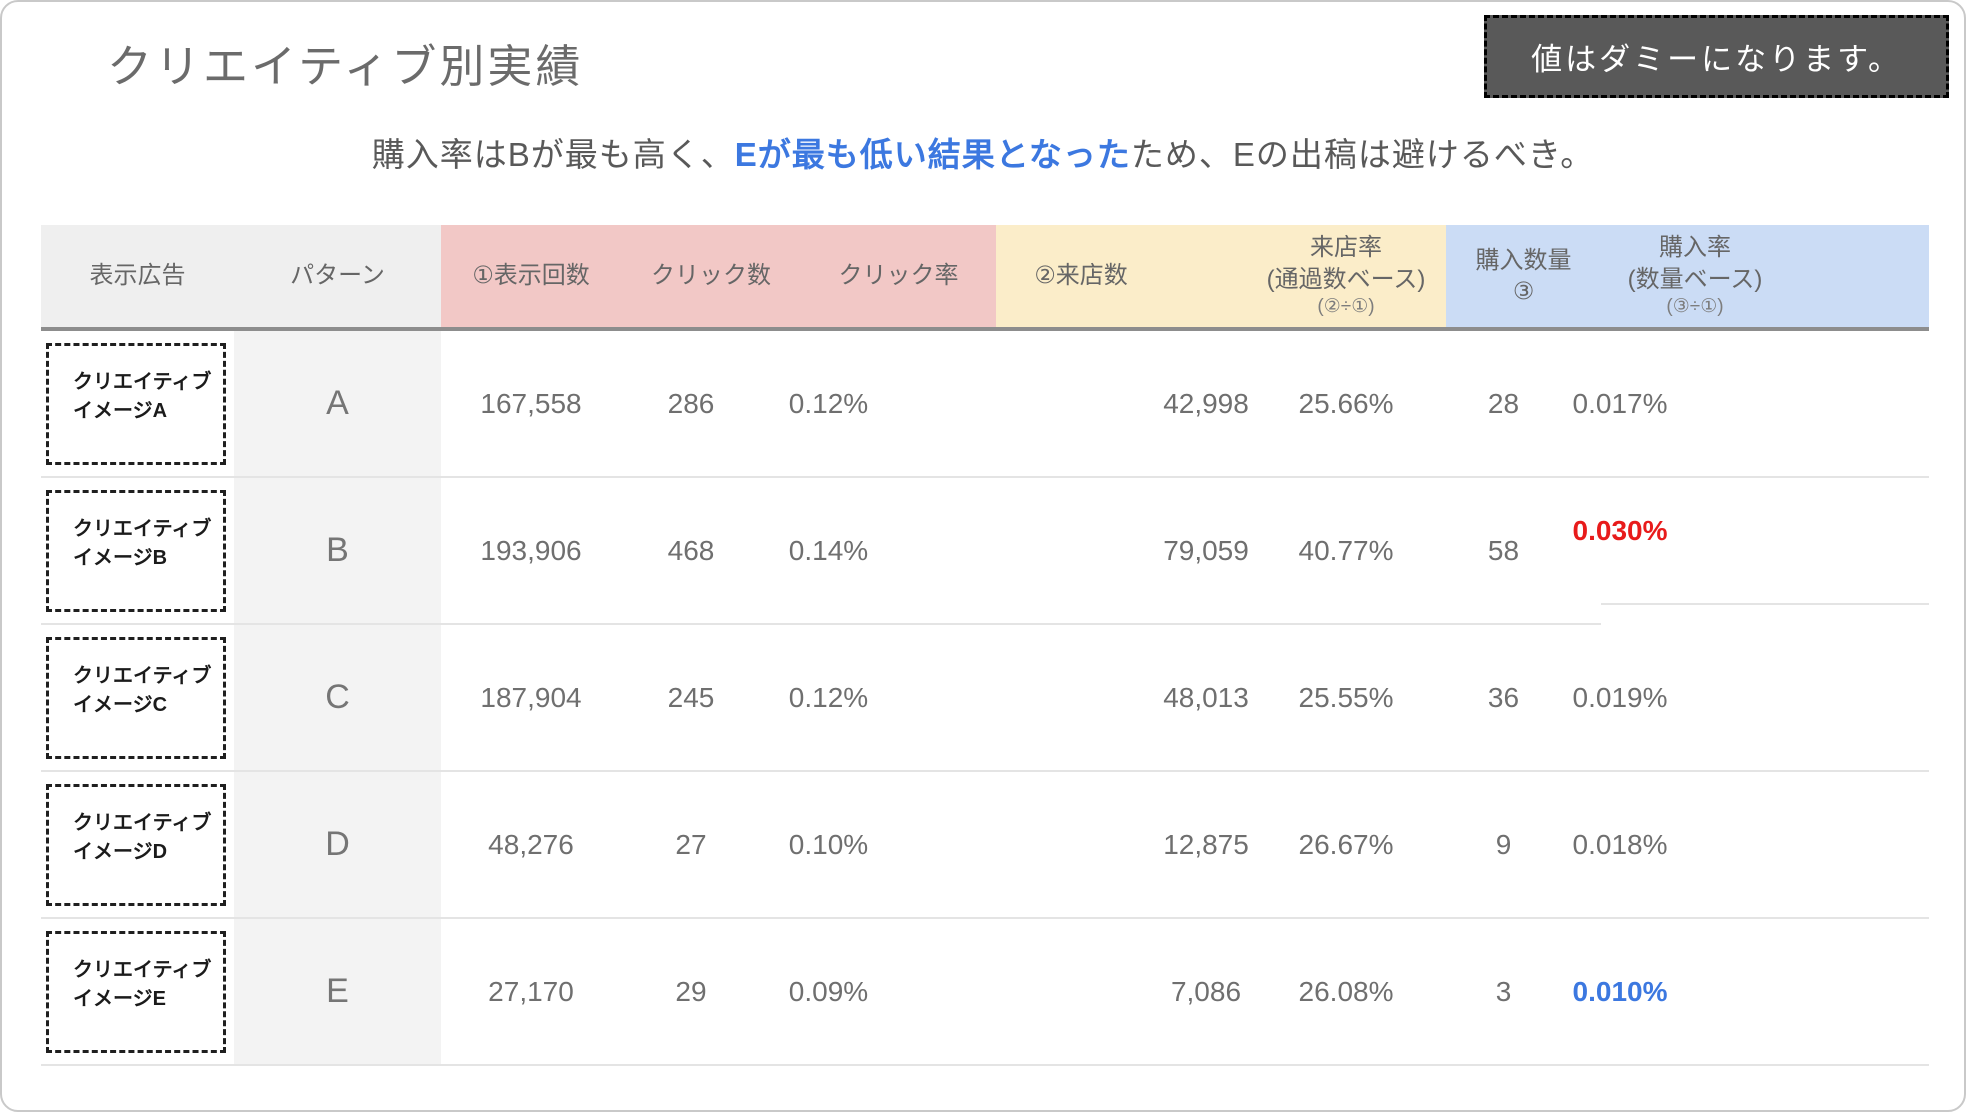 This screenshot has height=1112, width=1966. Describe the element at coordinates (1523, 260) in the screenshot. I see `header-purchase-qty-line1: 購入数量` at that location.